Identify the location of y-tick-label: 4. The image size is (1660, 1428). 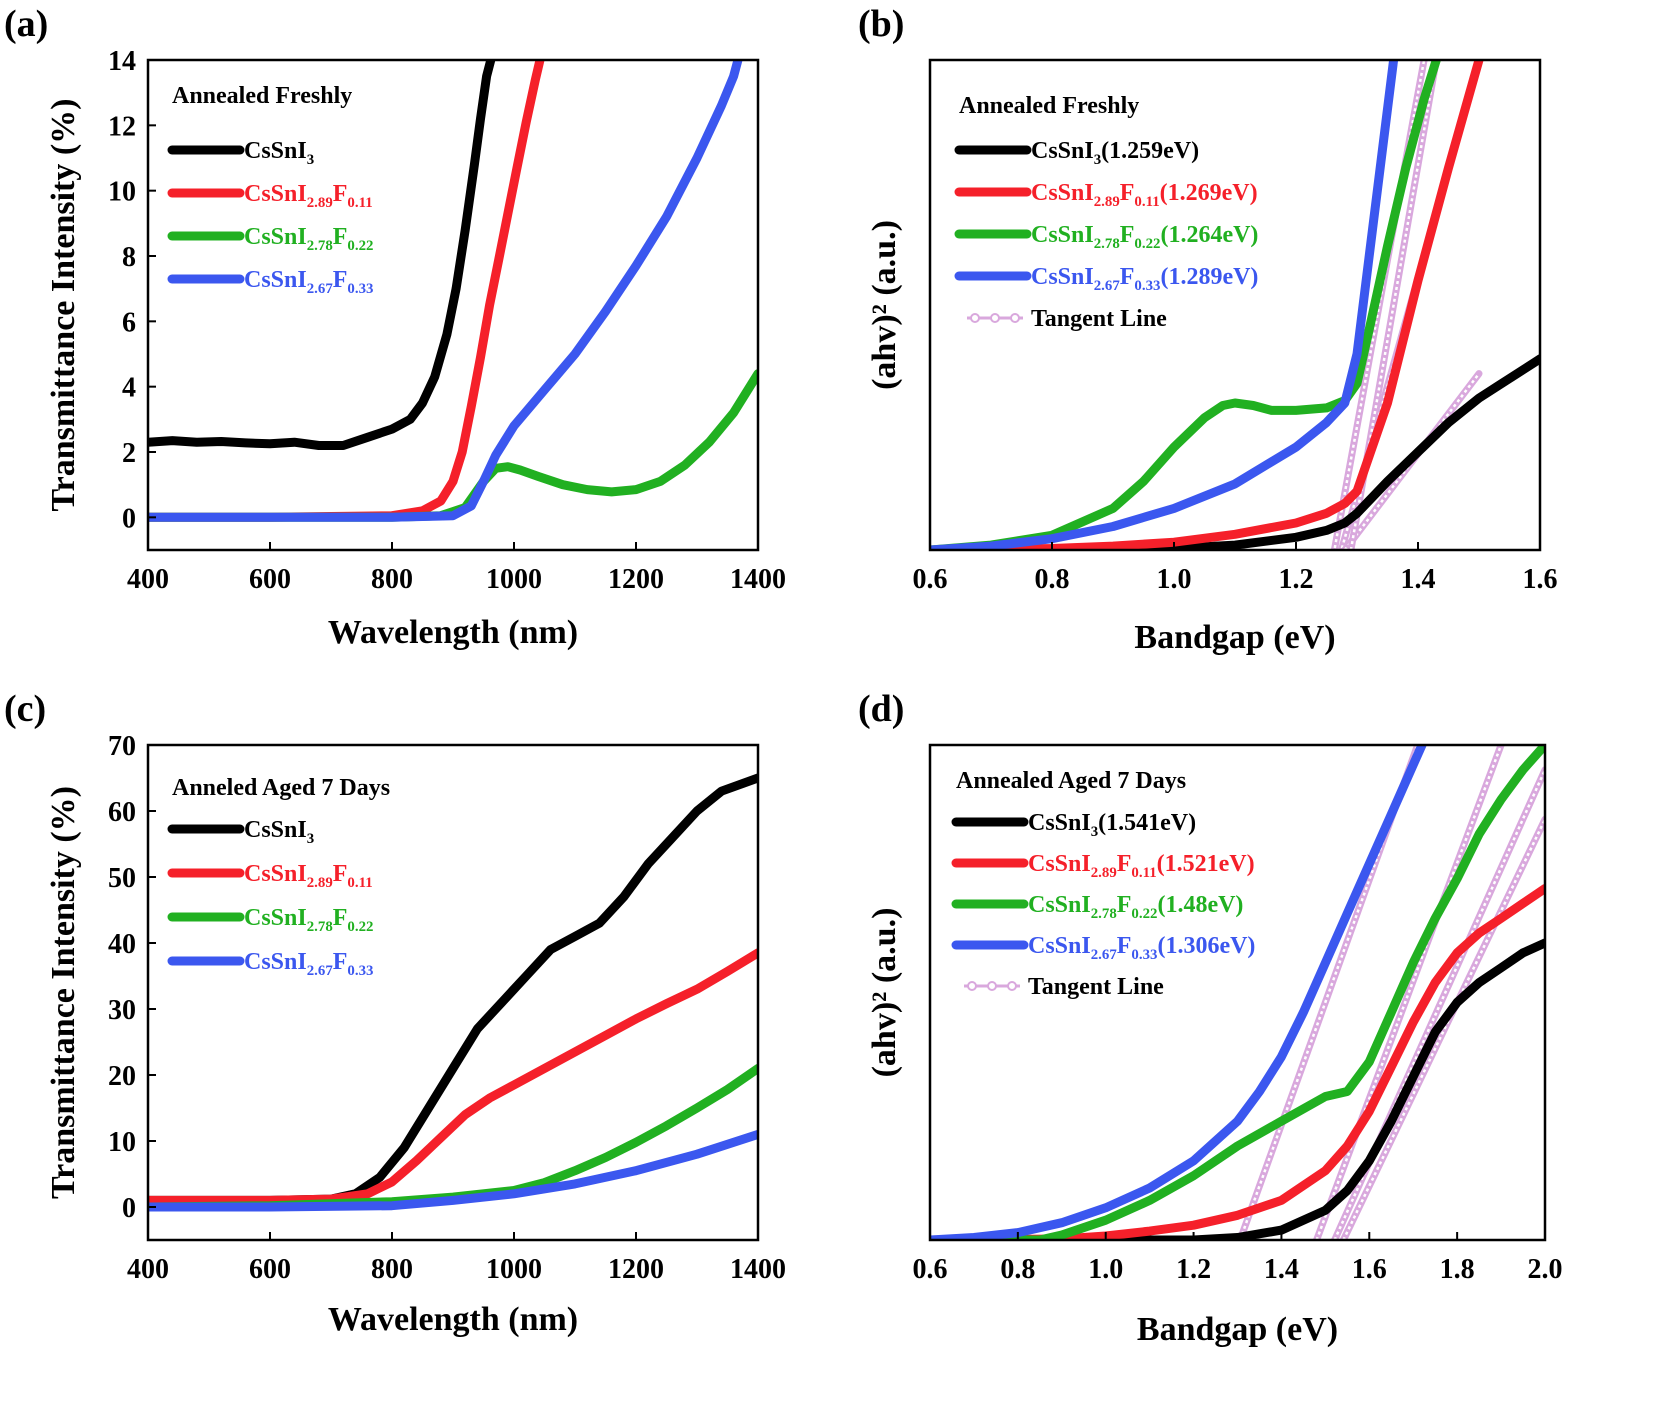
(129, 388).